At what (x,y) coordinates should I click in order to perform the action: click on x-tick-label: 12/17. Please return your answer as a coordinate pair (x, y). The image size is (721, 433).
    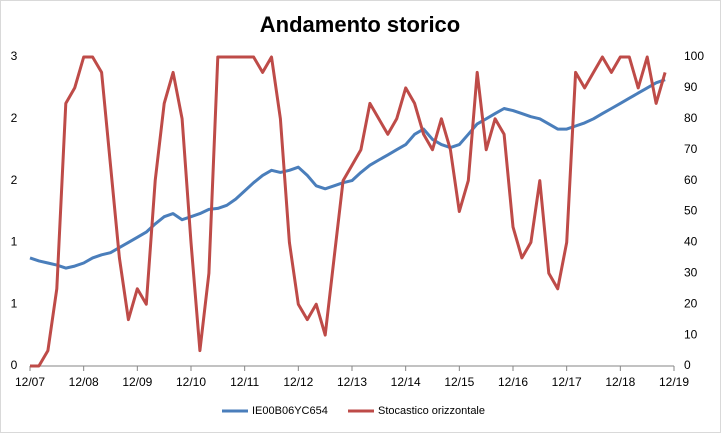
    Looking at the image, I should click on (567, 382).